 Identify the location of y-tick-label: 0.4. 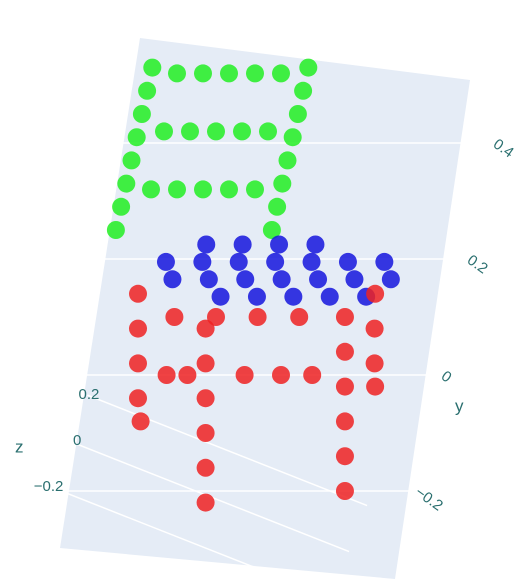
(503, 149).